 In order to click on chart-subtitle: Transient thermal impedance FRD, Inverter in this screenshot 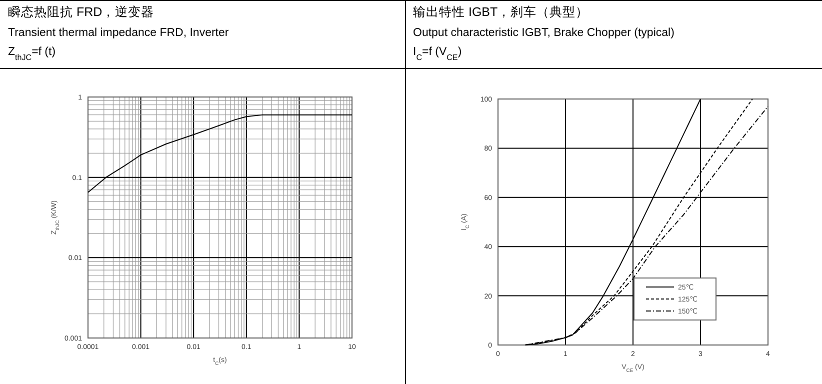, I will do `click(118, 33)`.